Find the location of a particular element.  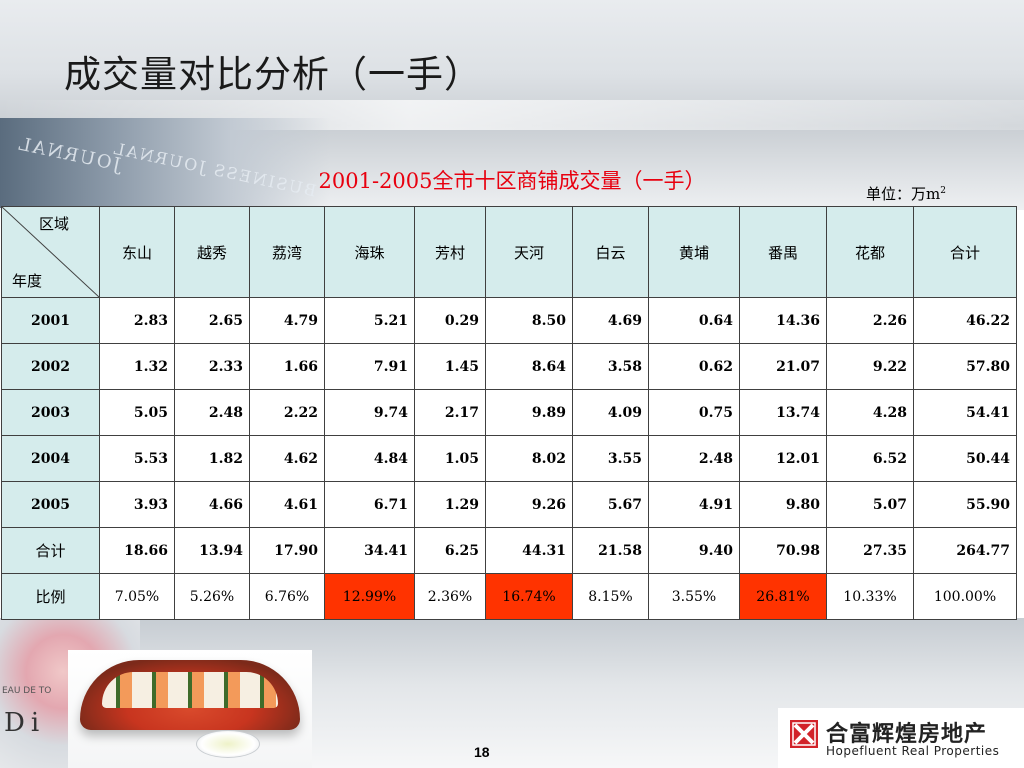

row-header: 2001 is located at coordinates (50, 320).